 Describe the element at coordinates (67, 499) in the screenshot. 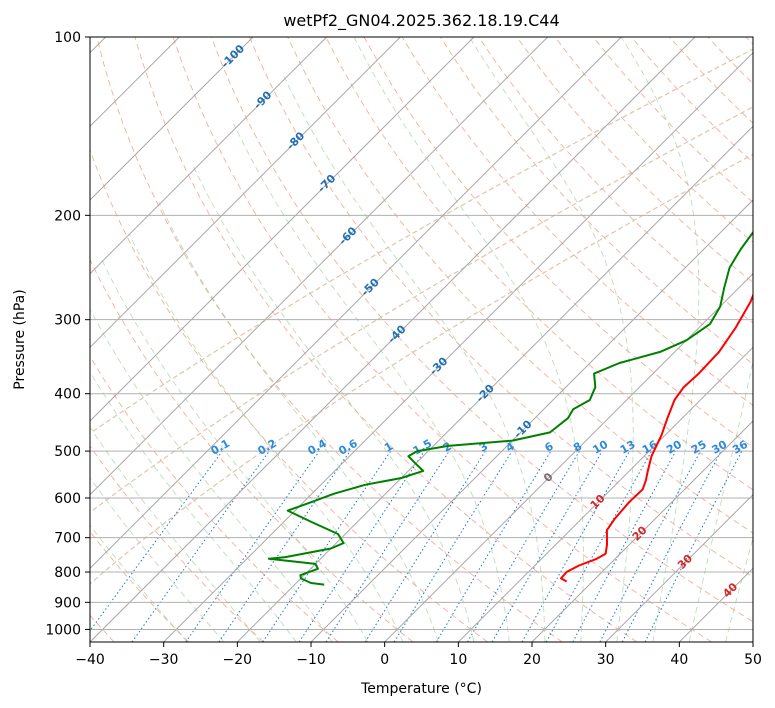

I see `y-tick-label: 600` at that location.